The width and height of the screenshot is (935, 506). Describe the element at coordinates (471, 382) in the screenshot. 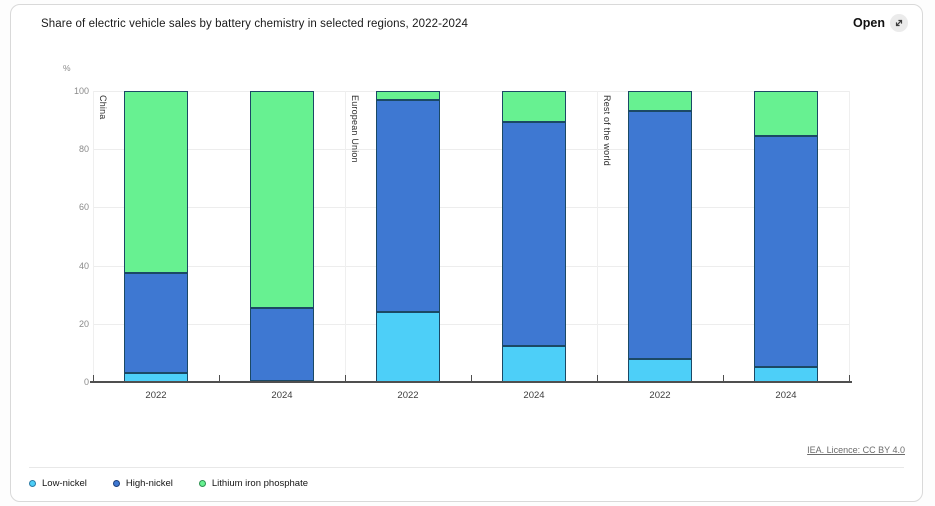

I see `x-axis-line` at that location.